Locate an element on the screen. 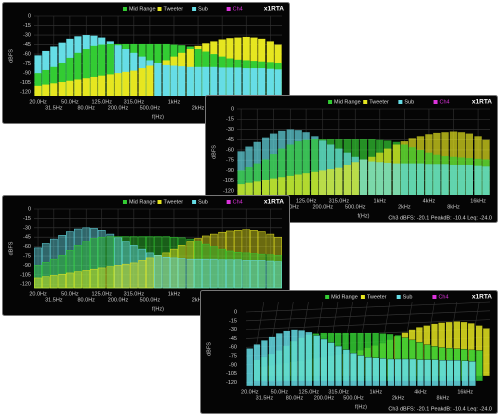  x-tick-label: 20.0Hz is located at coordinates (38, 102).